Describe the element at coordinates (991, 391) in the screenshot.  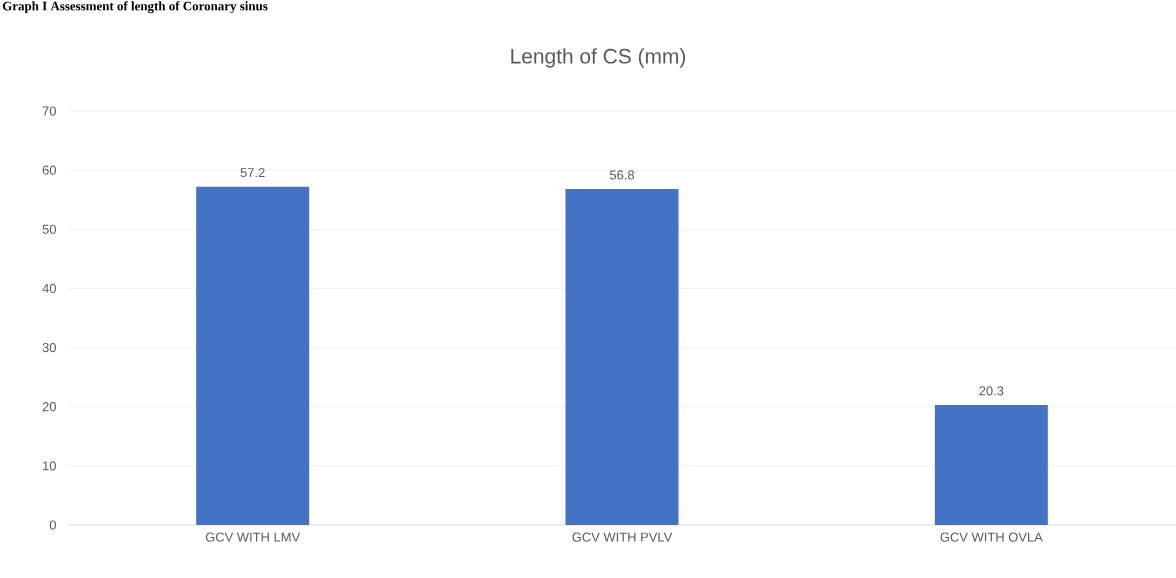
I see `data-label: 20.3` at that location.